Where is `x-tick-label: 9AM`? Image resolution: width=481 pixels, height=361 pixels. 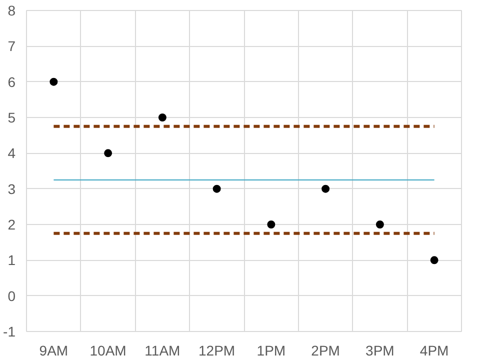 x-tick-label: 9AM is located at coordinates (53, 350).